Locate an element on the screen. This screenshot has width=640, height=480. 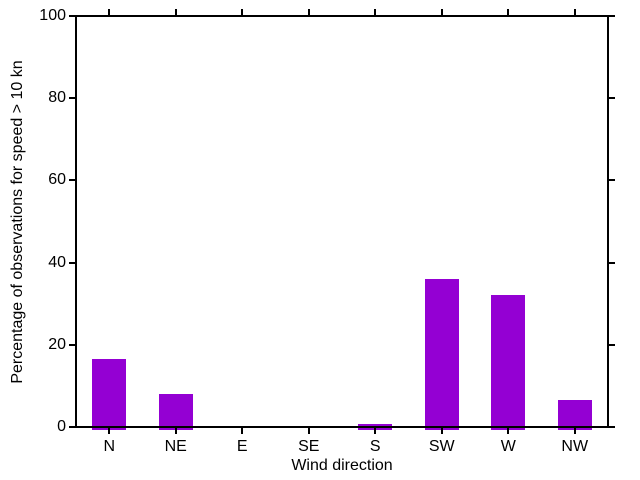
bar-w is located at coordinates (508, 362).